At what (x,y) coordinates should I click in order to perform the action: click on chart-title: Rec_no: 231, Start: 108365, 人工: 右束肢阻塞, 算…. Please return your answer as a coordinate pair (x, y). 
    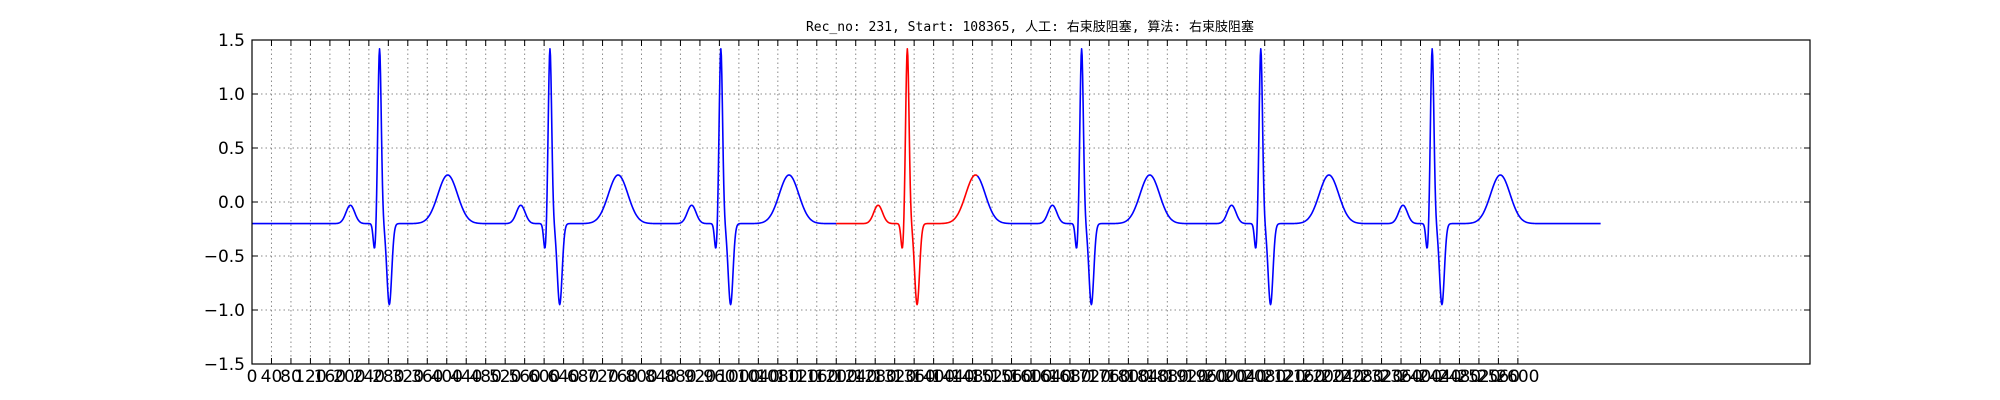
    Looking at the image, I should click on (1030, 27).